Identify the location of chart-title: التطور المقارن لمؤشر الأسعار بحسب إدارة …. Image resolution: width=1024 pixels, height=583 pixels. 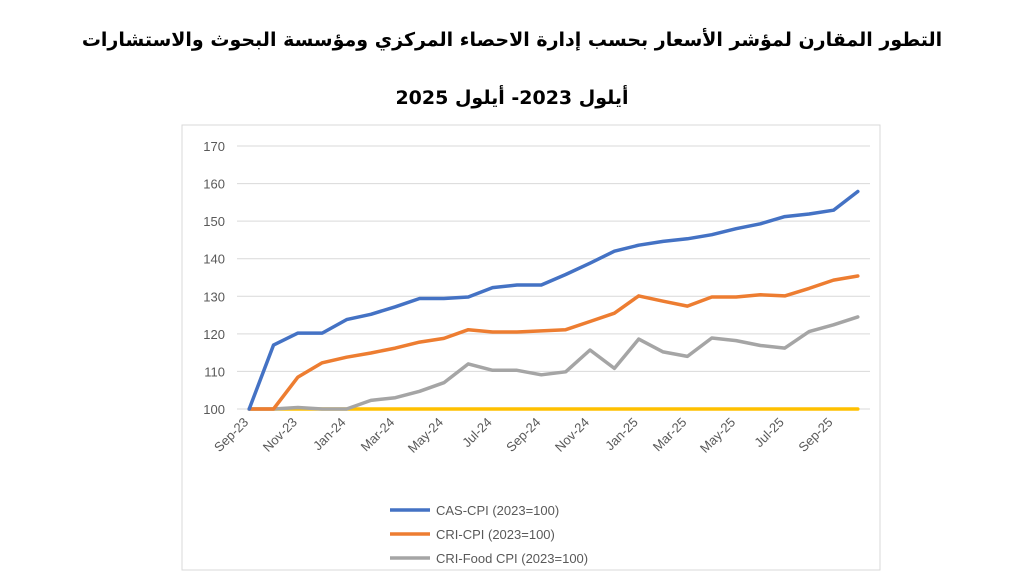
(512, 40).